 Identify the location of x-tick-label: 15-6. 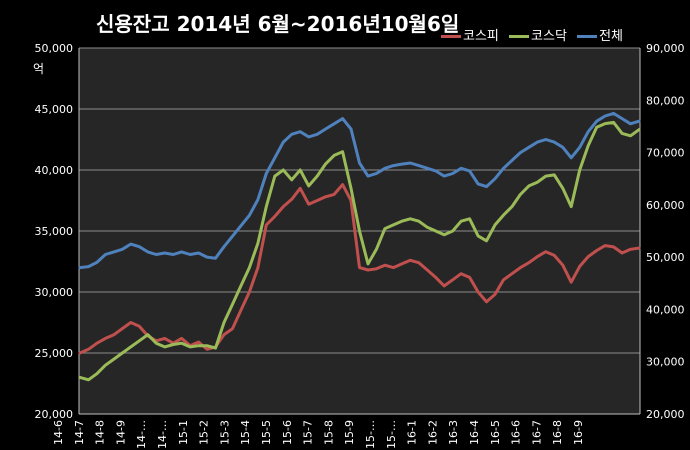
(287, 432).